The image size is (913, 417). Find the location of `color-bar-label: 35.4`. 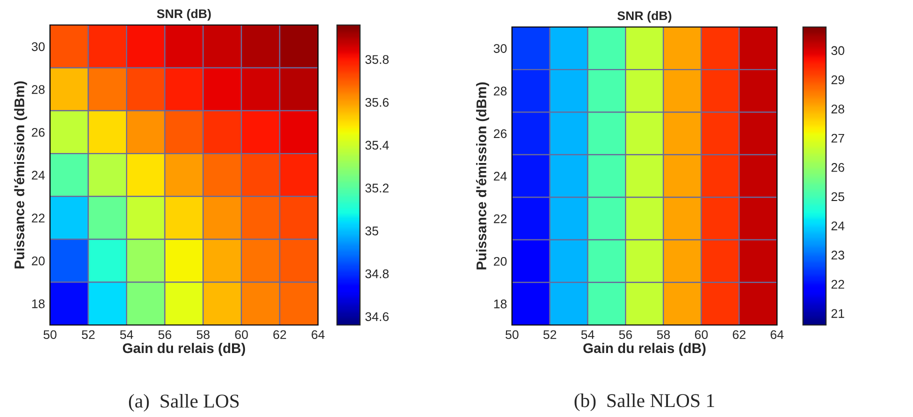

color-bar-label: 35.4 is located at coordinates (377, 145).